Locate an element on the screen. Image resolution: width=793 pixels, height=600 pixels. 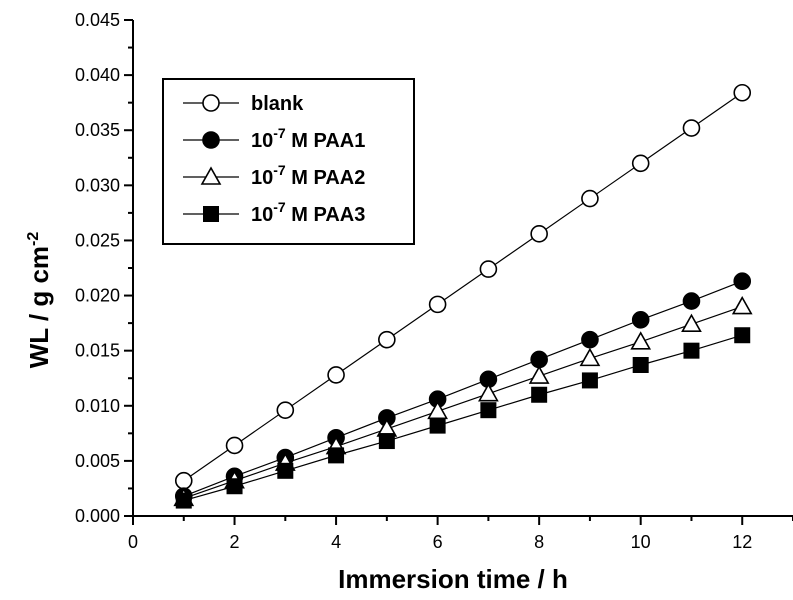
y-axis-title-sup: -2 is located at coordinates (33, 239).